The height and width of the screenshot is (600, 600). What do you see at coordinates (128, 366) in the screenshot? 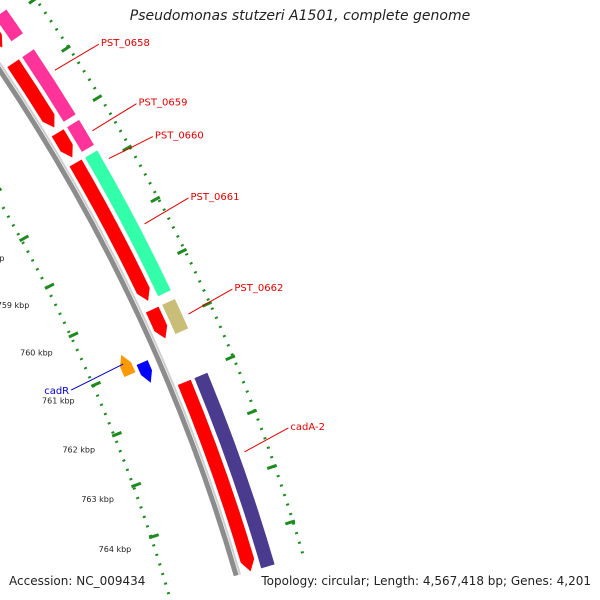
I see `gene-arrow-orange` at bounding box center [128, 366].